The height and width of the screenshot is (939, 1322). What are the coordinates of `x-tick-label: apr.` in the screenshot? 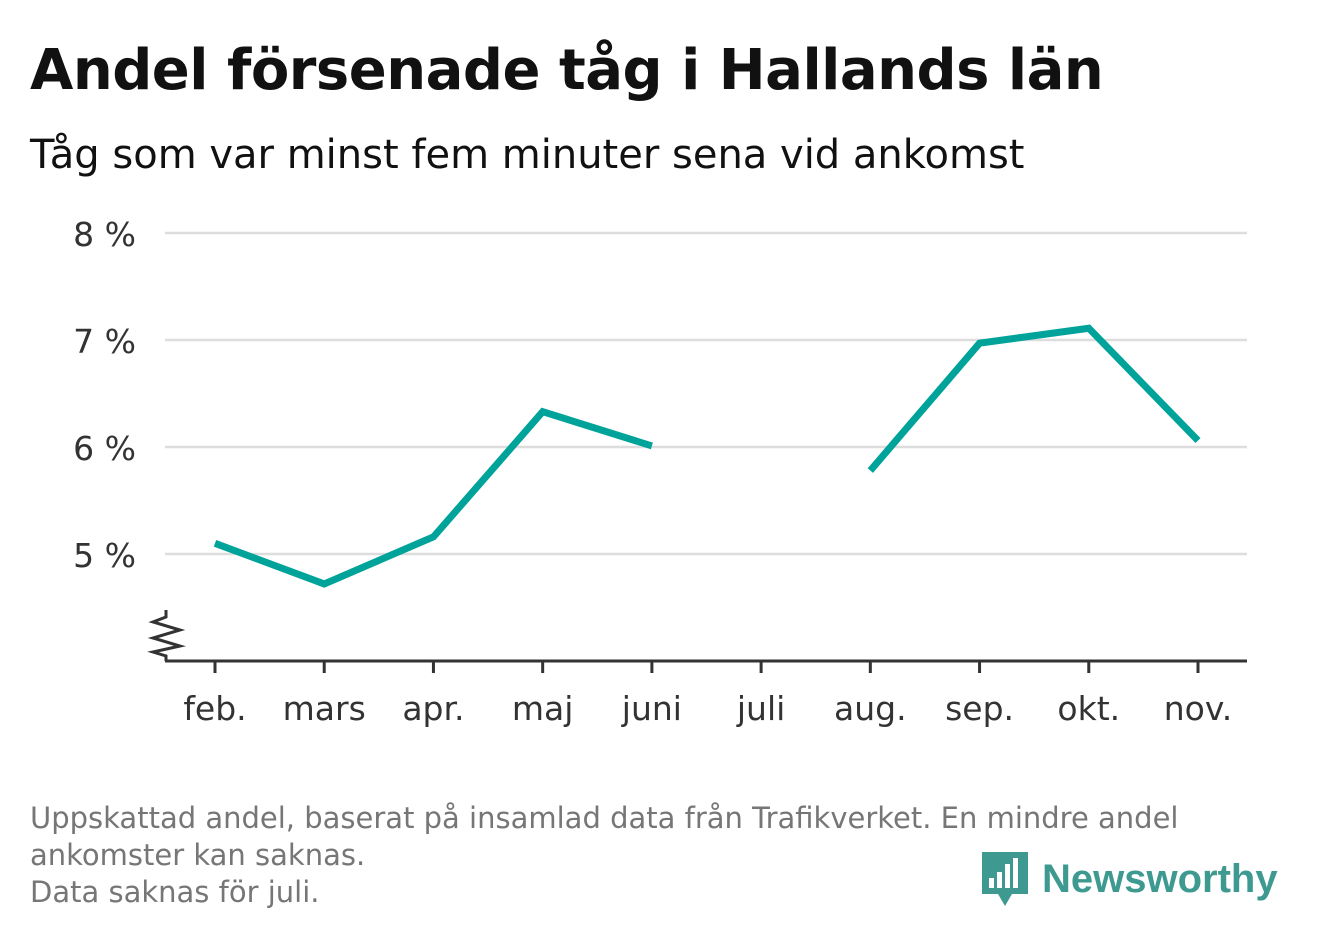 It's located at (433, 708).